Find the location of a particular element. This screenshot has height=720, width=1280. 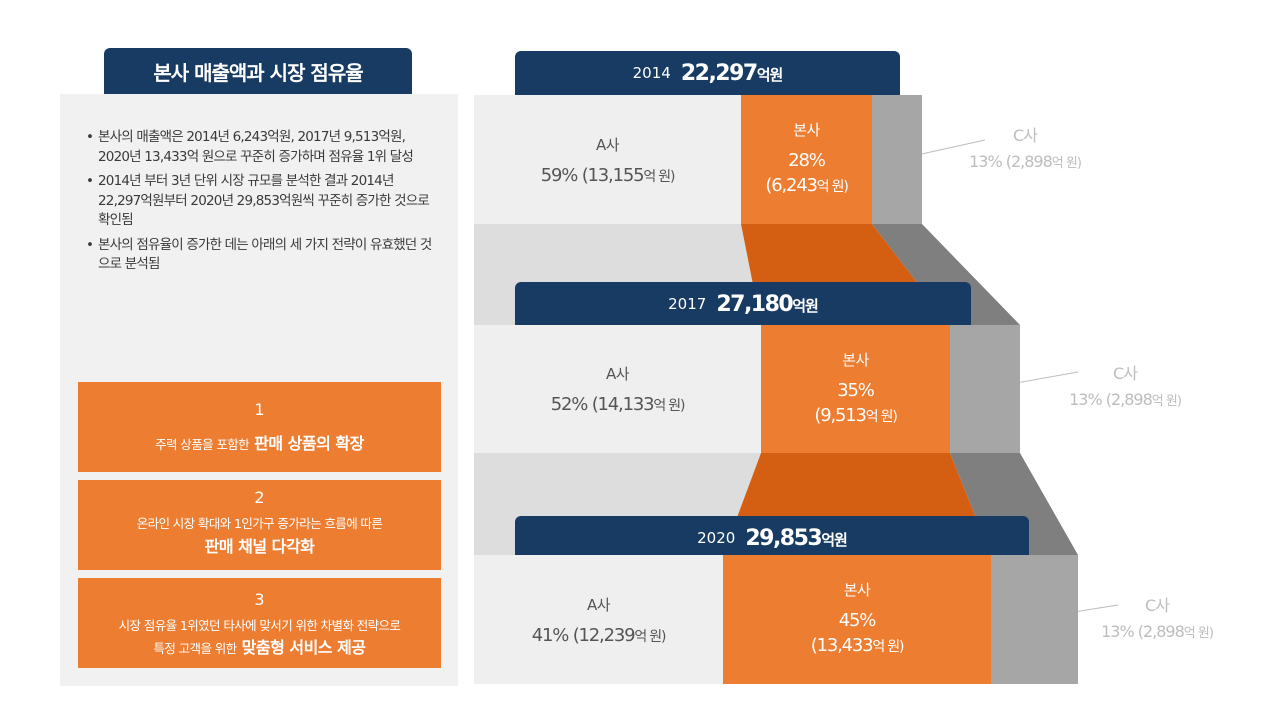

year-header-2014: 2014 22,297억원 is located at coordinates (707, 73).